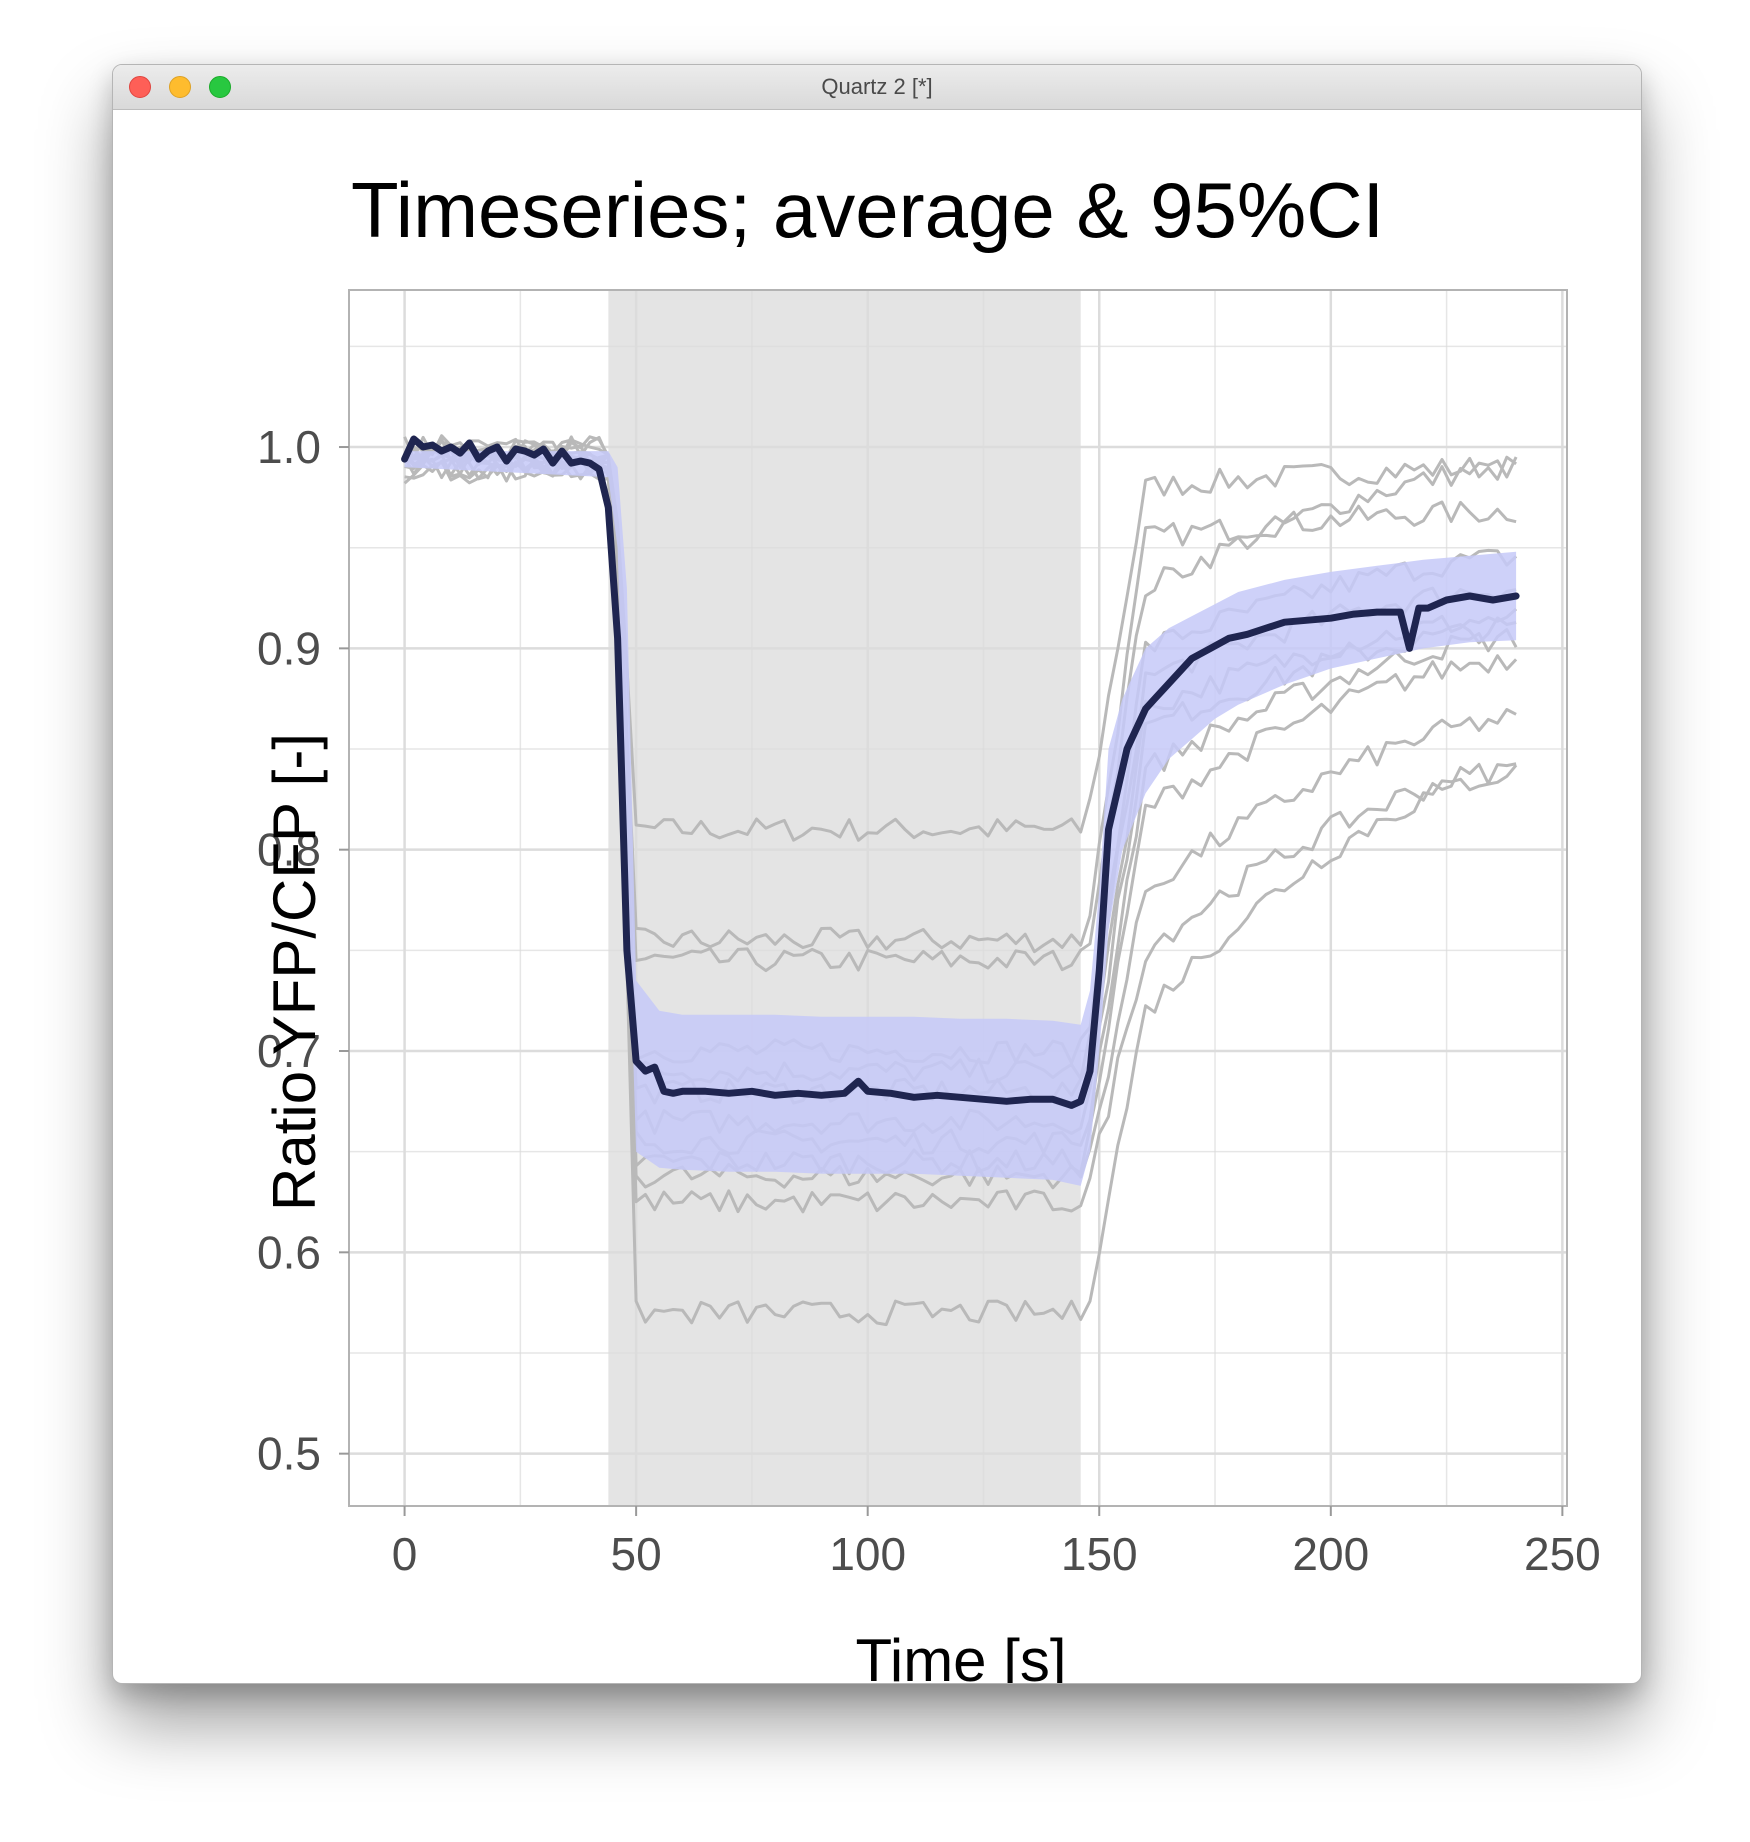 The height and width of the screenshot is (1842, 1750). Describe the element at coordinates (1330, 1554) in the screenshot. I see `x-tick-label: 200` at that location.